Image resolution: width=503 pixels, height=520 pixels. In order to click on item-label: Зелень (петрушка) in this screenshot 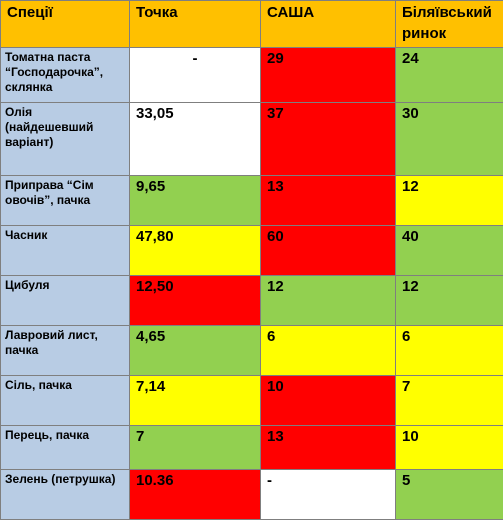, I will do `click(65, 494)`.